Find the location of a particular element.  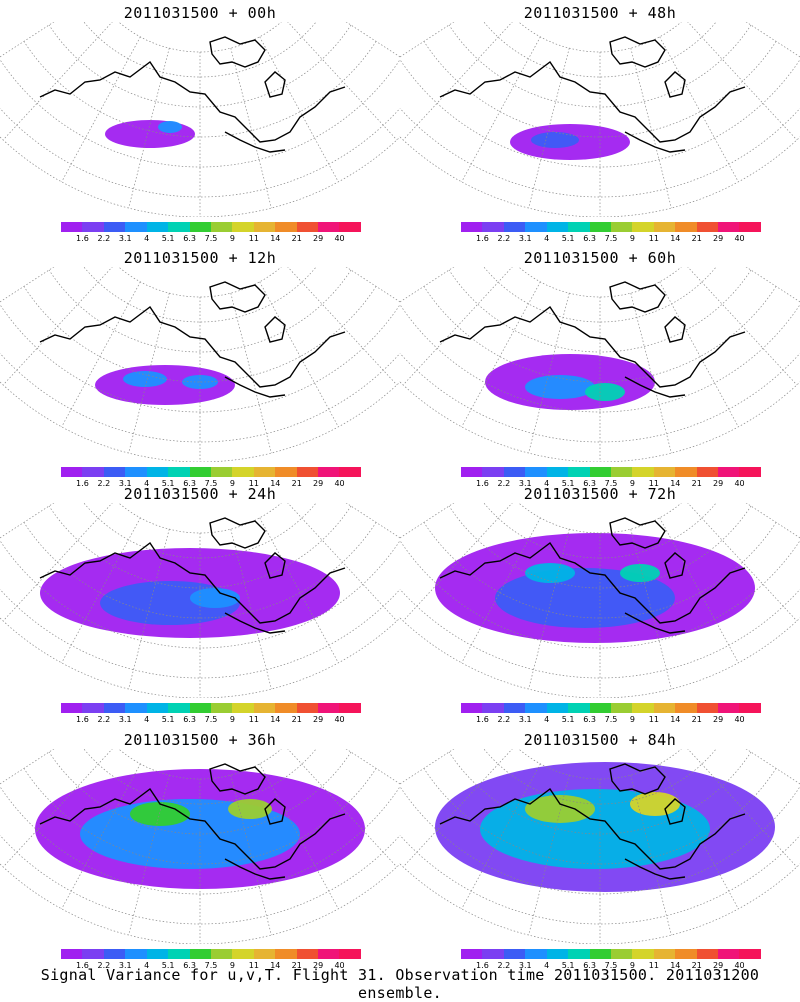

panel-title: 2011031500 + 84h is located at coordinates (600, 740).